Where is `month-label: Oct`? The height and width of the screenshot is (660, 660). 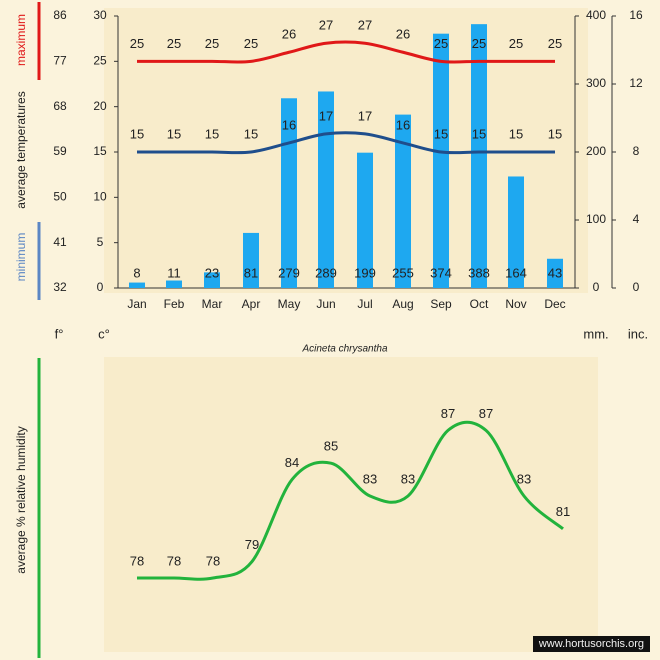
month-label: Oct is located at coordinates (479, 304).